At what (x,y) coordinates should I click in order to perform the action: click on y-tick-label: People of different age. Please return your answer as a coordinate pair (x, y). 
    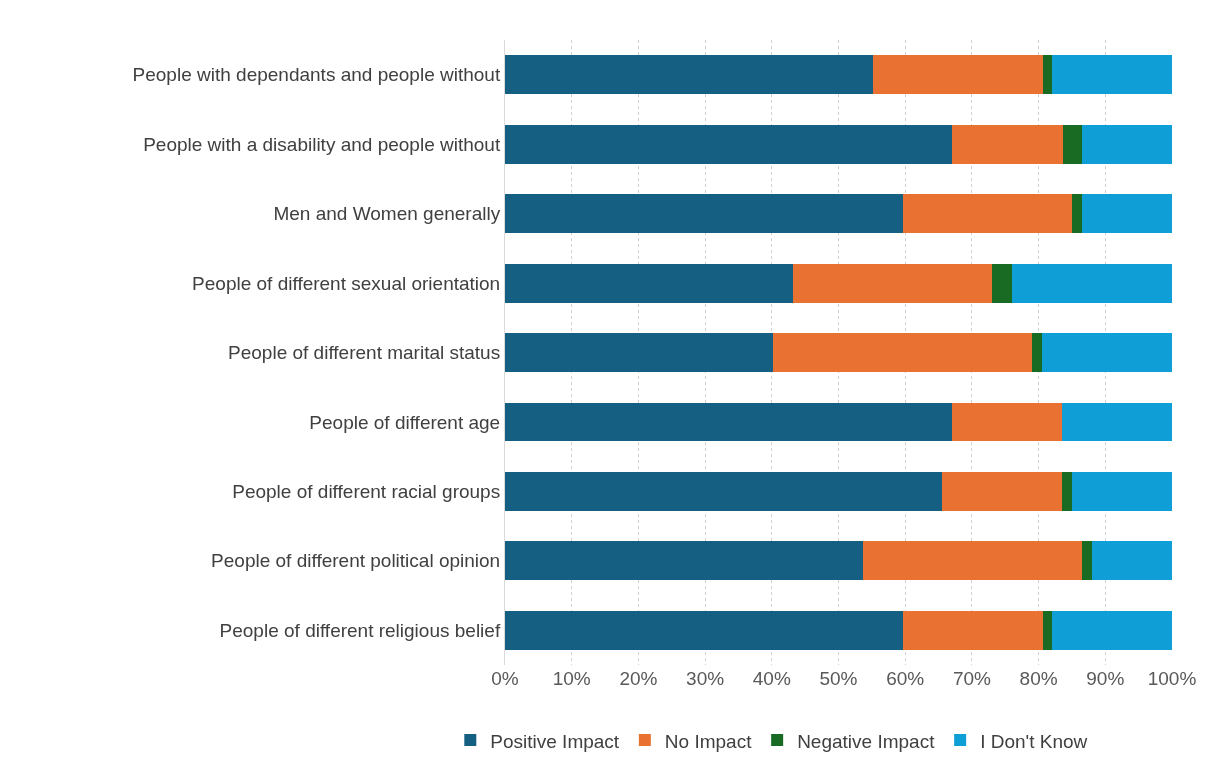
    Looking at the image, I should click on (405, 422).